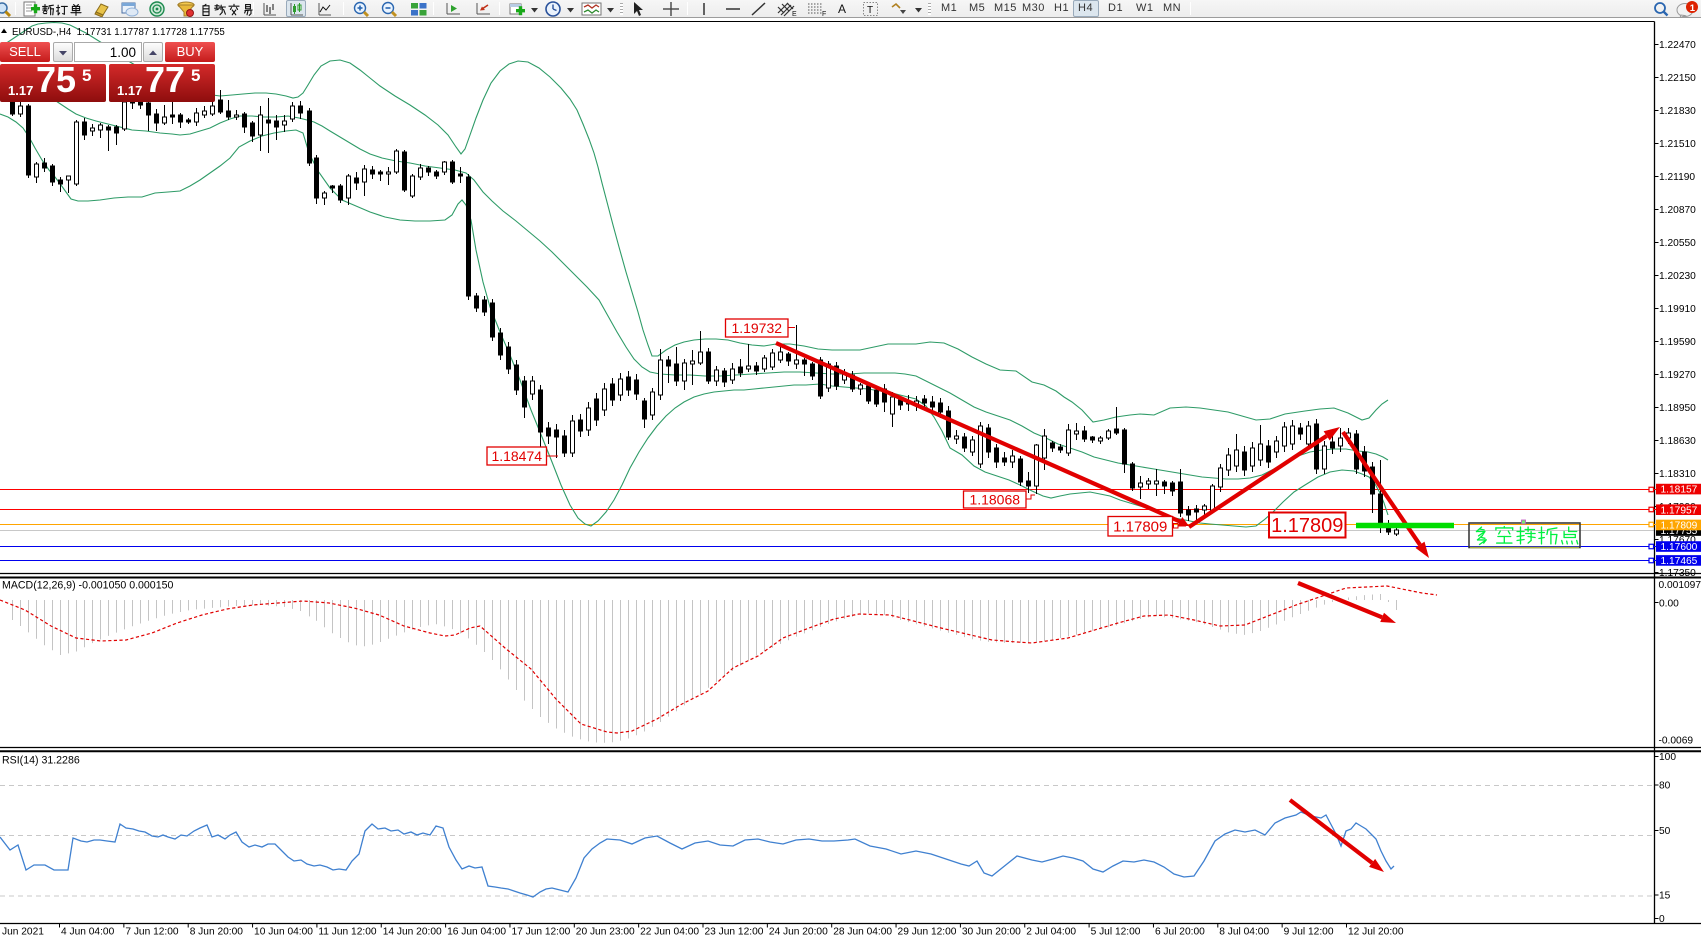 The image size is (1701, 937). I want to click on svg-text: 30 Jun 20:00, so click(991, 932).